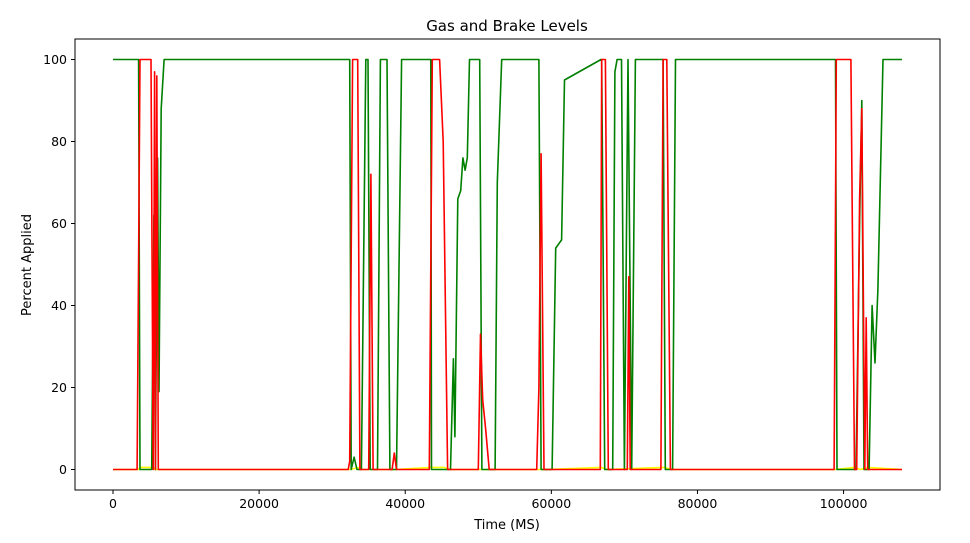 Image resolution: width=970 pixels, height=543 pixels. What do you see at coordinates (59, 141) in the screenshot?
I see `y-tick-label: 80` at bounding box center [59, 141].